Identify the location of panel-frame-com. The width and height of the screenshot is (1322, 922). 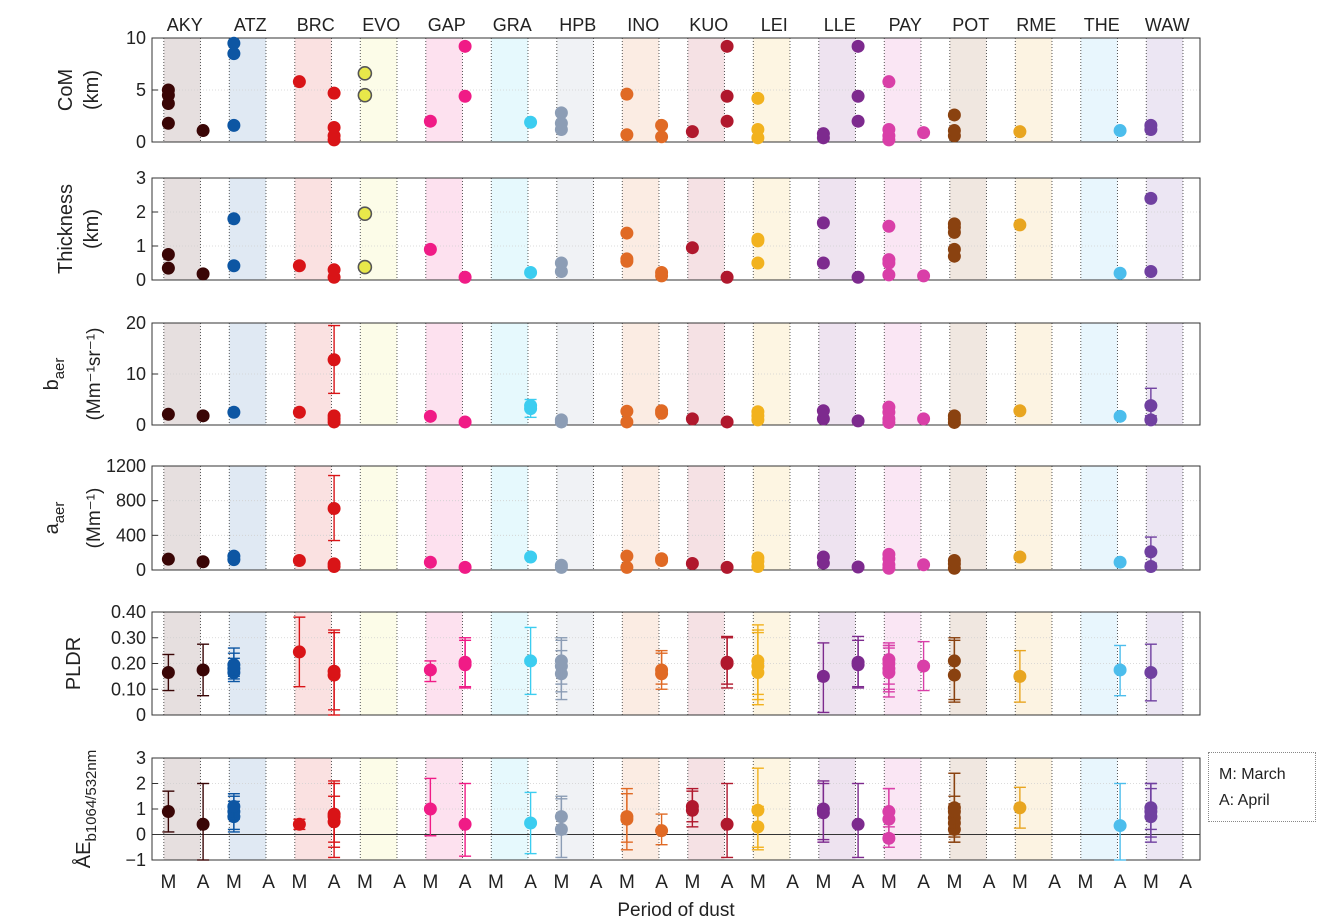
(676, 90).